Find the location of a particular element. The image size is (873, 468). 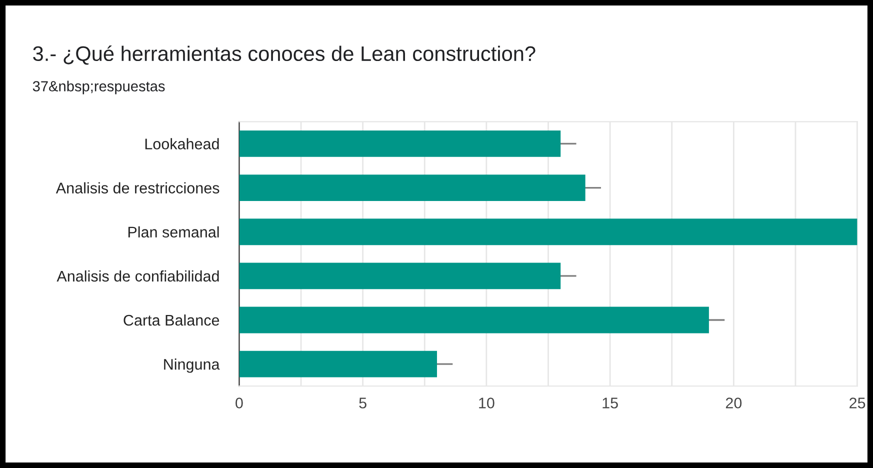

y-tick-label: Carta Balance is located at coordinates (172, 320).